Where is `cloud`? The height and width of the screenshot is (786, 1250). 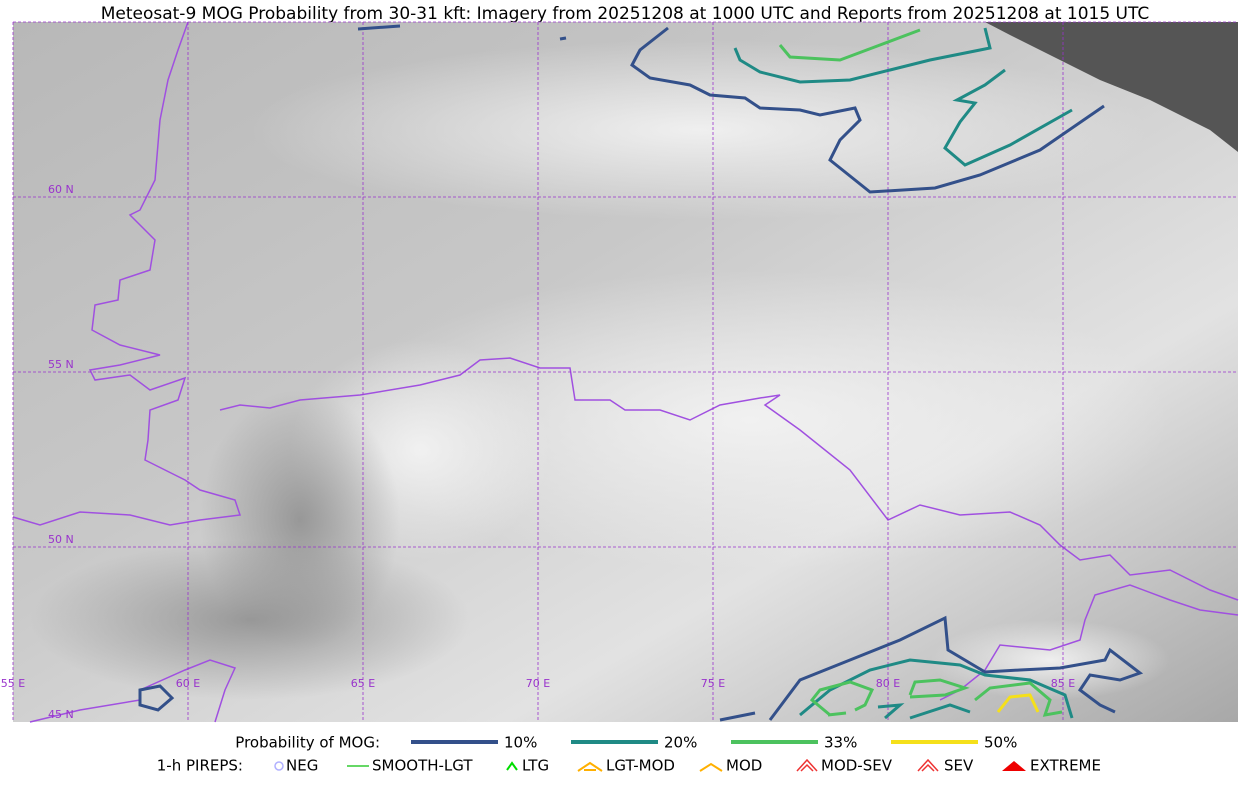 cloud is located at coordinates (1050, 660).